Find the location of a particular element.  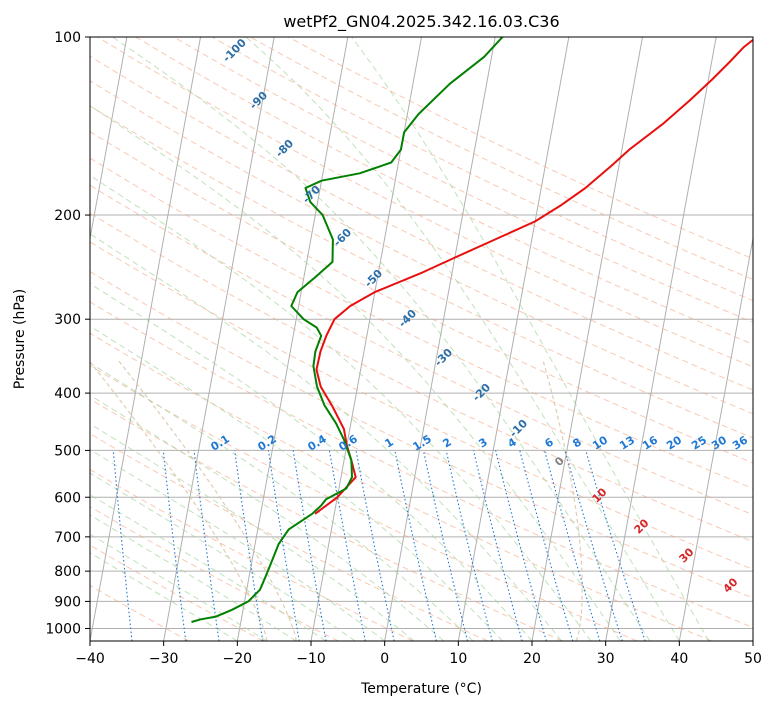

y-tick-label: 100 is located at coordinates (67, 38).